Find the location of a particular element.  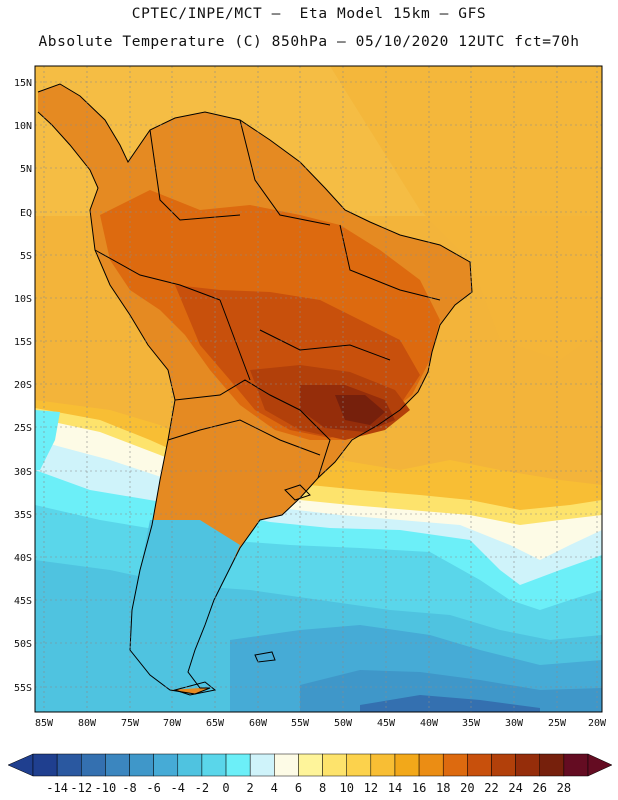

colorbar-label: 10 is located at coordinates (346, 788).